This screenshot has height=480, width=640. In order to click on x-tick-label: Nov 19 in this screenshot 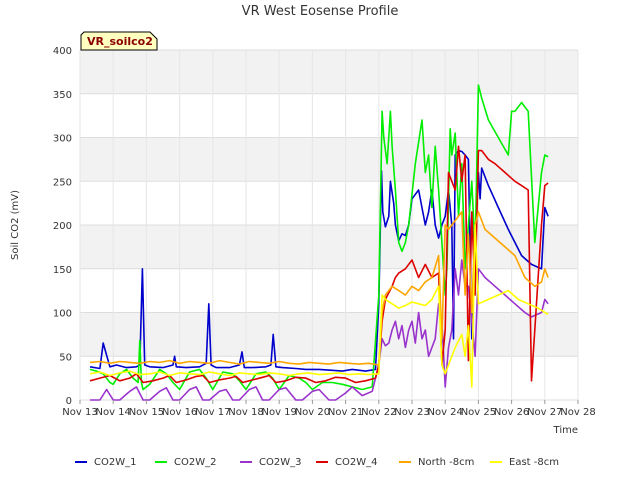, I will do `click(278, 412)`.